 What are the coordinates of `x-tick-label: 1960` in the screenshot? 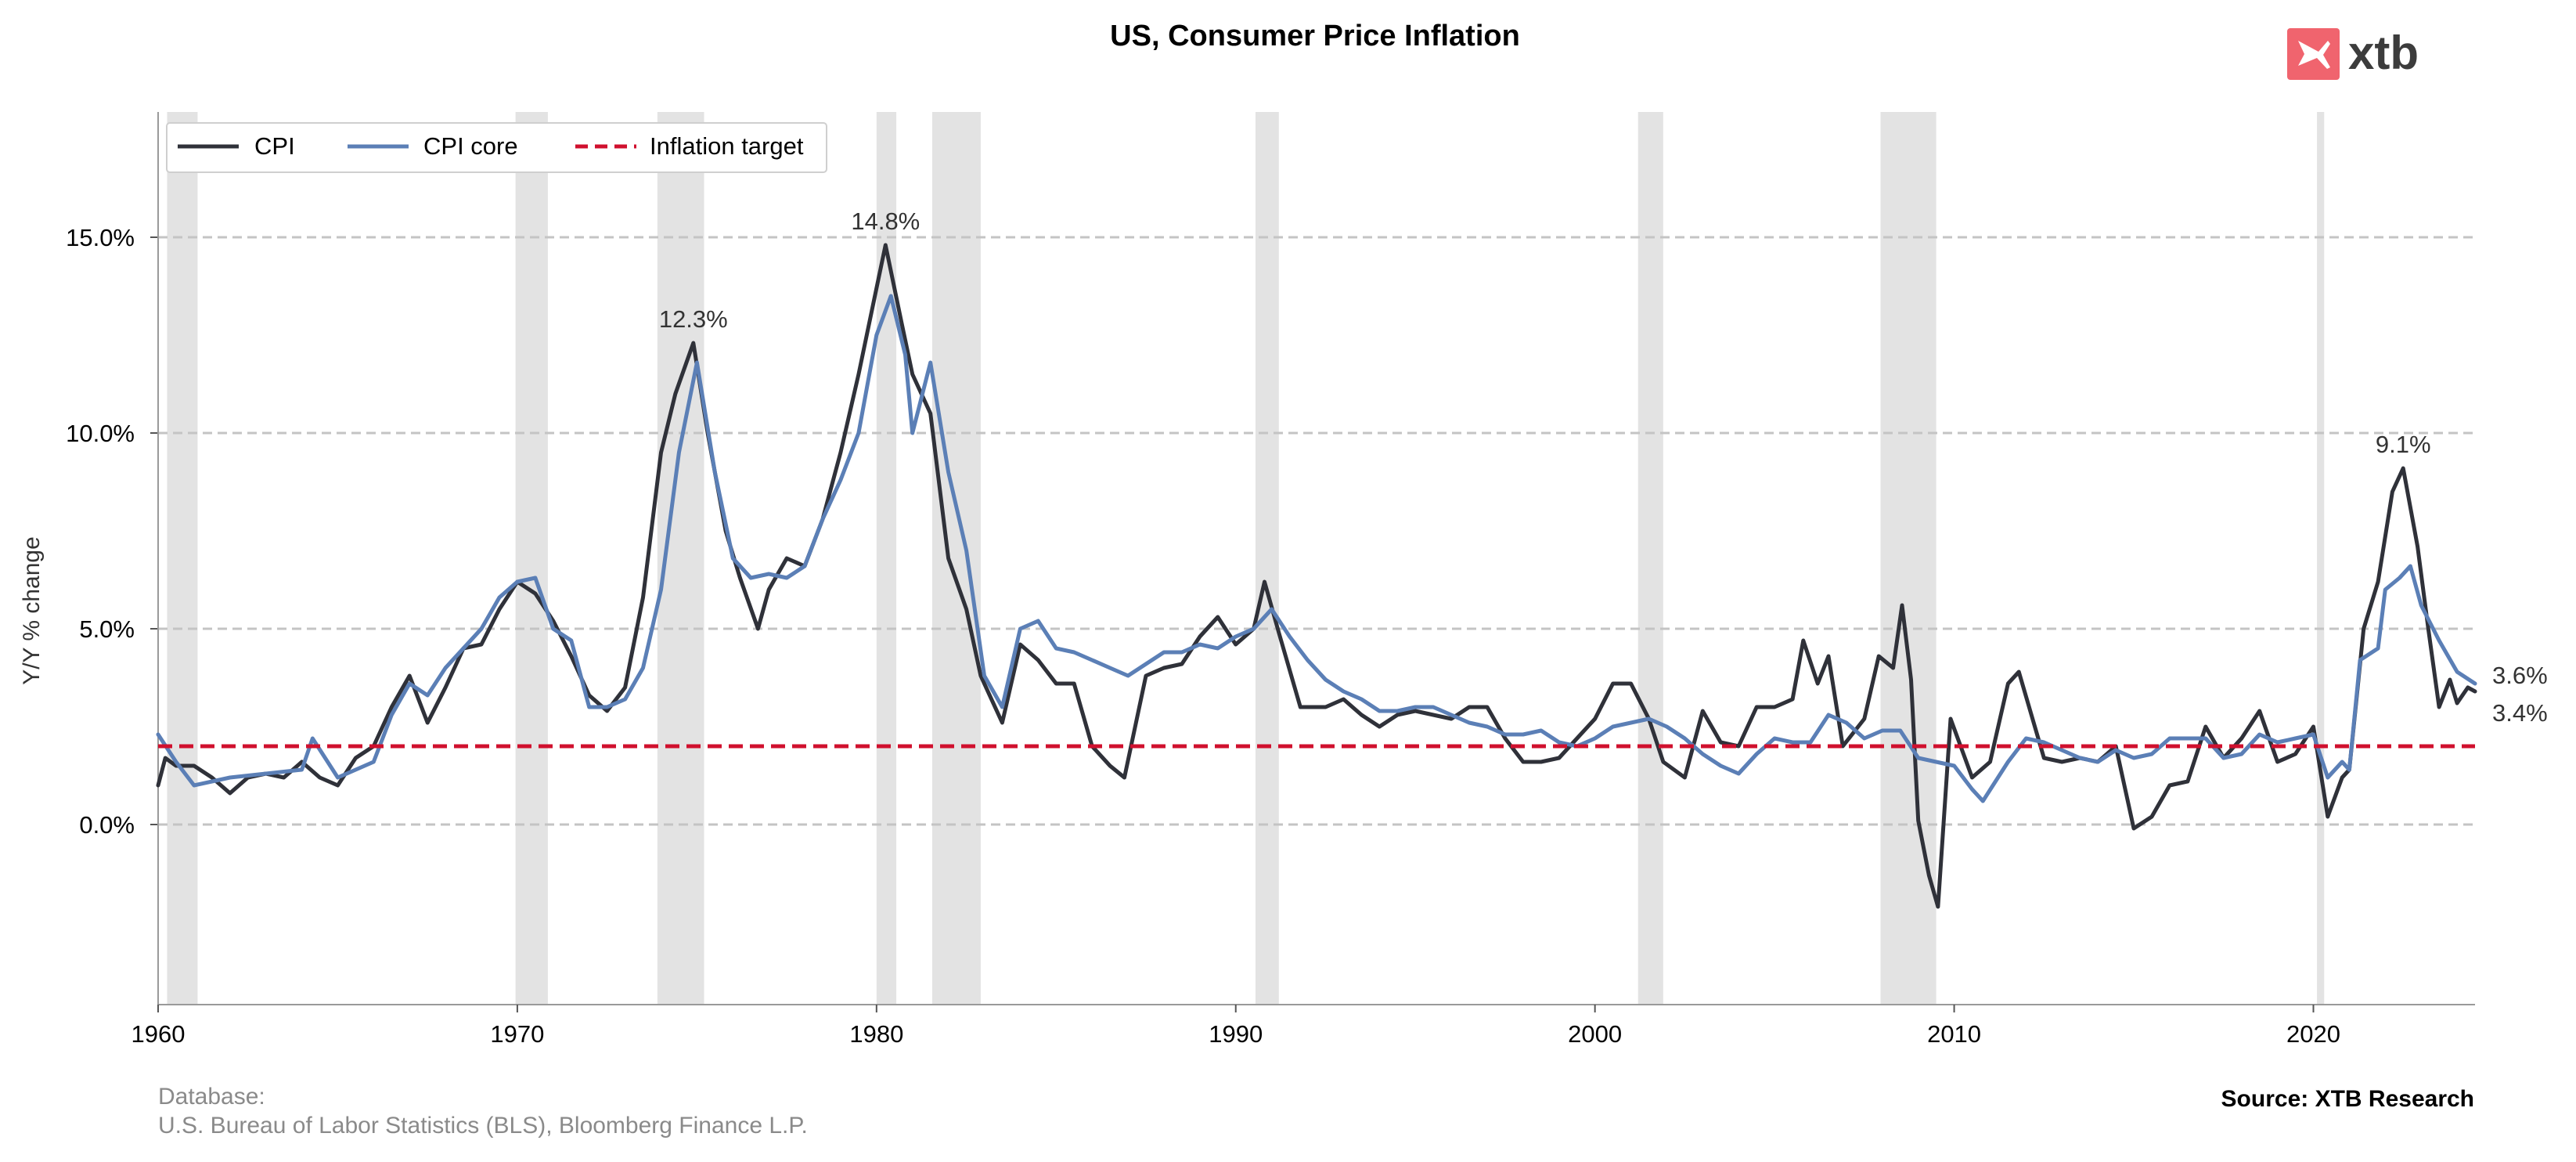 It's located at (159, 1034).